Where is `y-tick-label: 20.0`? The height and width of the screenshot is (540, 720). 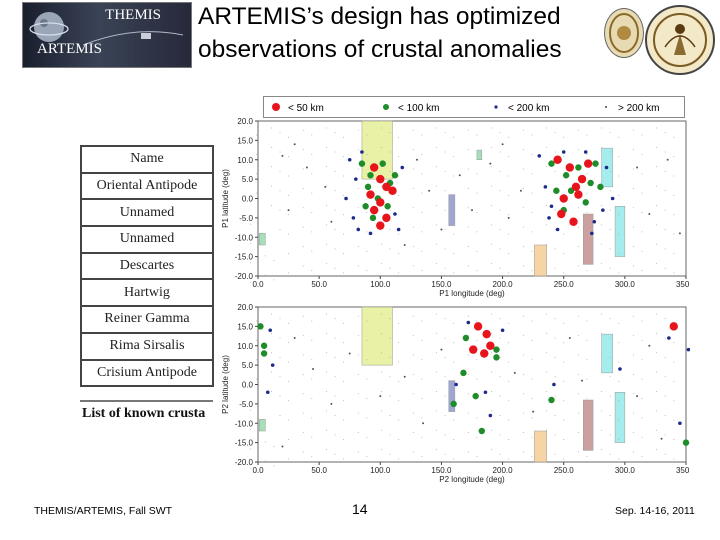 y-tick-label: 20.0 is located at coordinates (245, 307).